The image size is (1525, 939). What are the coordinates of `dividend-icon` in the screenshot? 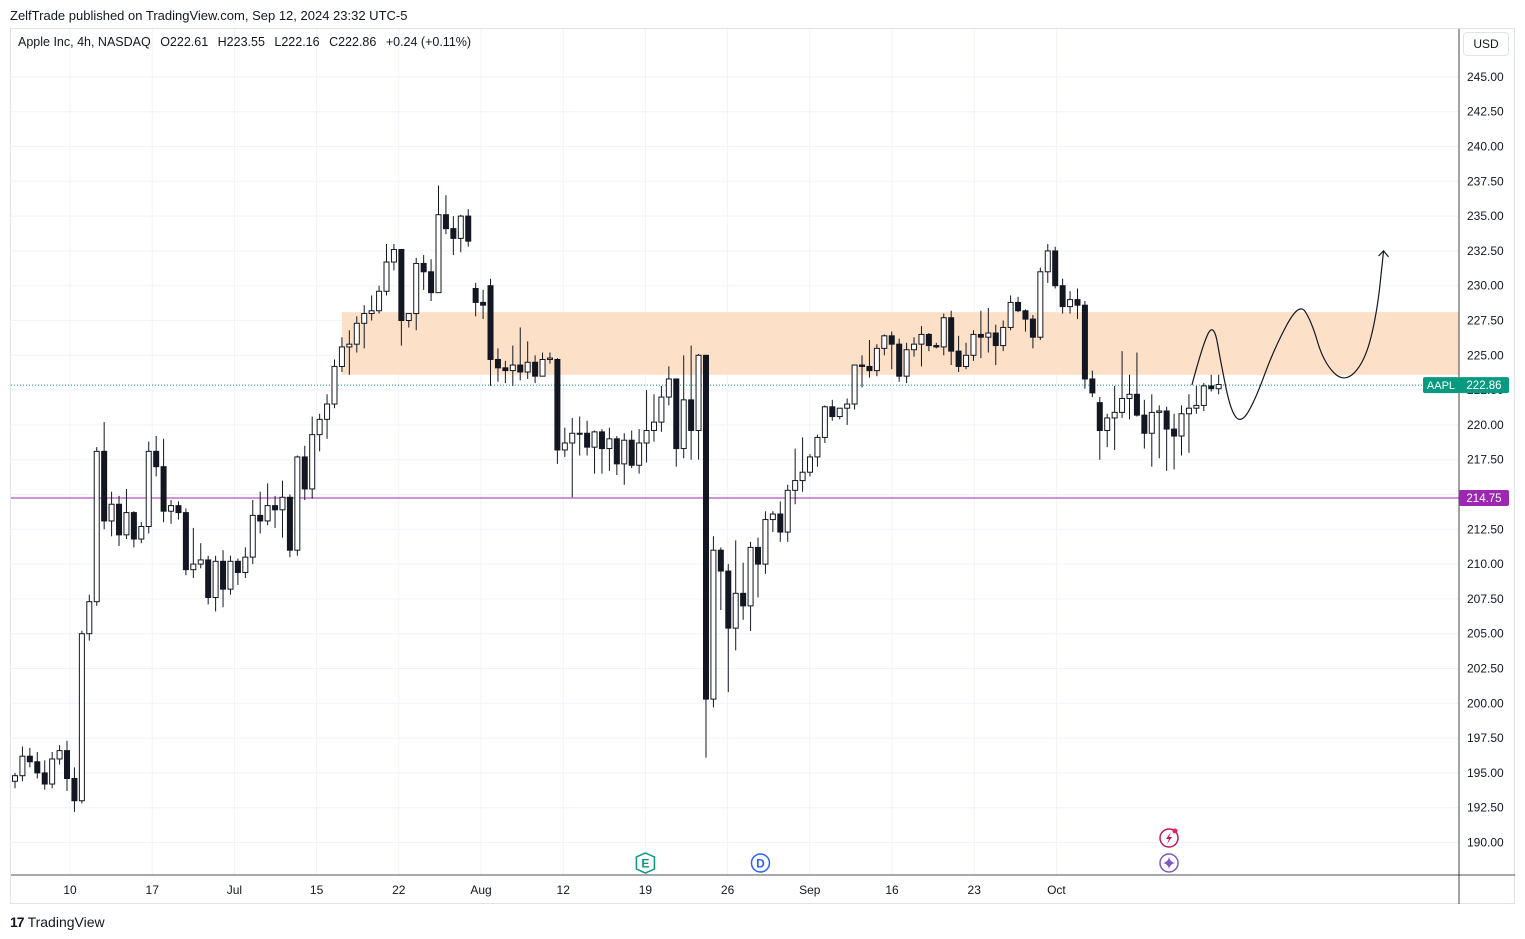 It's located at (760, 863).